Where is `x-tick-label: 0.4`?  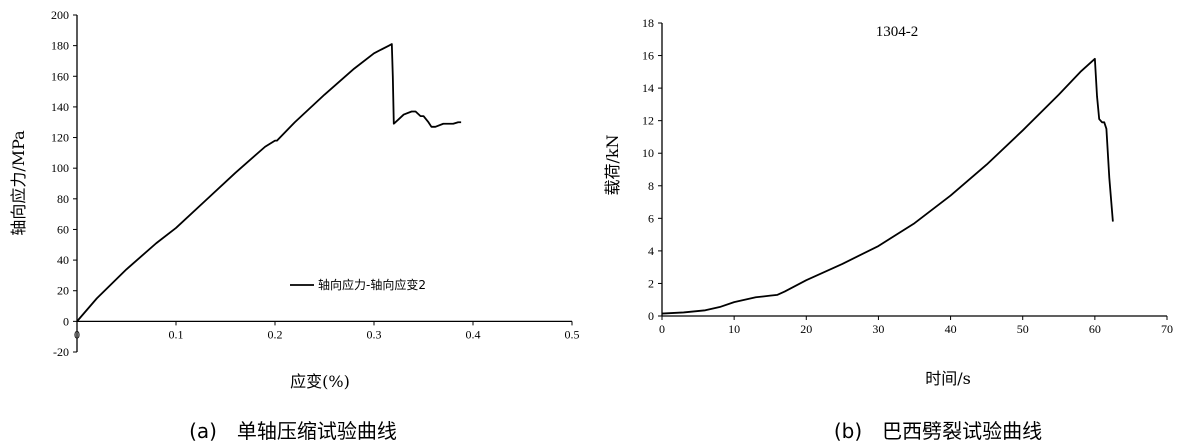
x-tick-label: 0.4 is located at coordinates (473, 334).